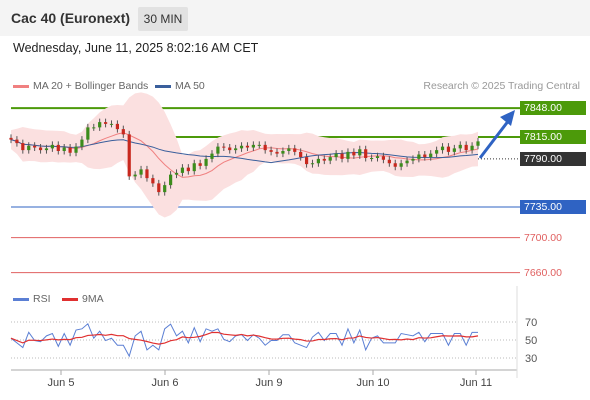 This screenshot has width=590, height=400. Describe the element at coordinates (165, 383) in the screenshot. I see `x-tick-label: Jun 6` at that location.